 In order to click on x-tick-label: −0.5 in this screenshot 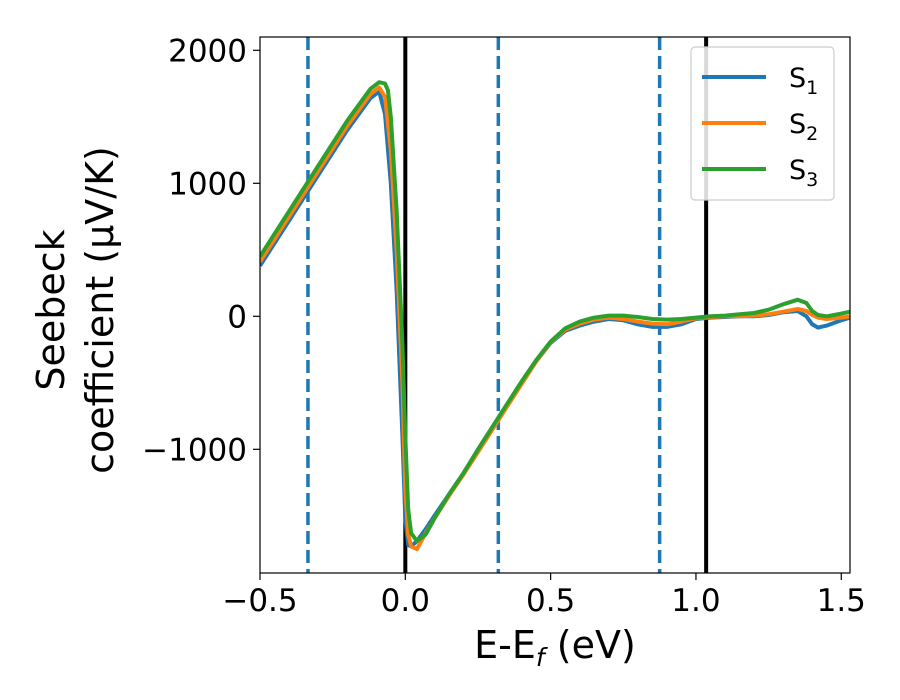, I will do `click(259, 601)`.